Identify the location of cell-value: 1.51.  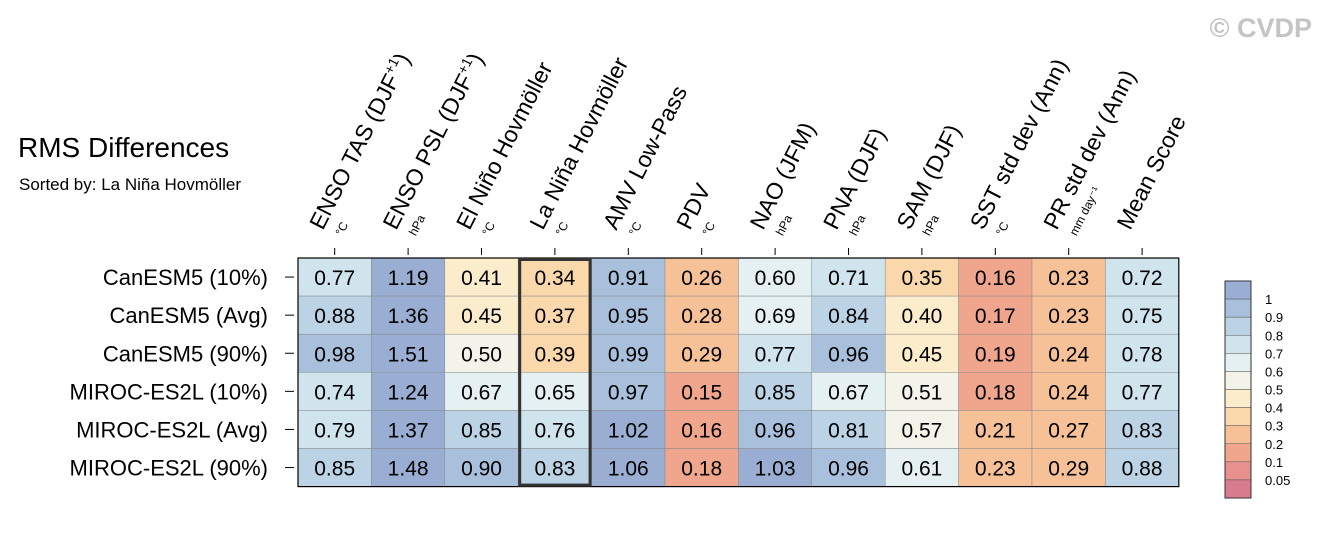
(408, 354).